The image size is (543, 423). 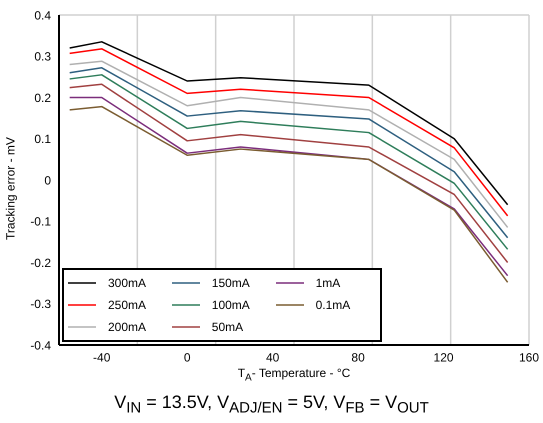 I want to click on legend-label: 1mA, so click(x=328, y=283).